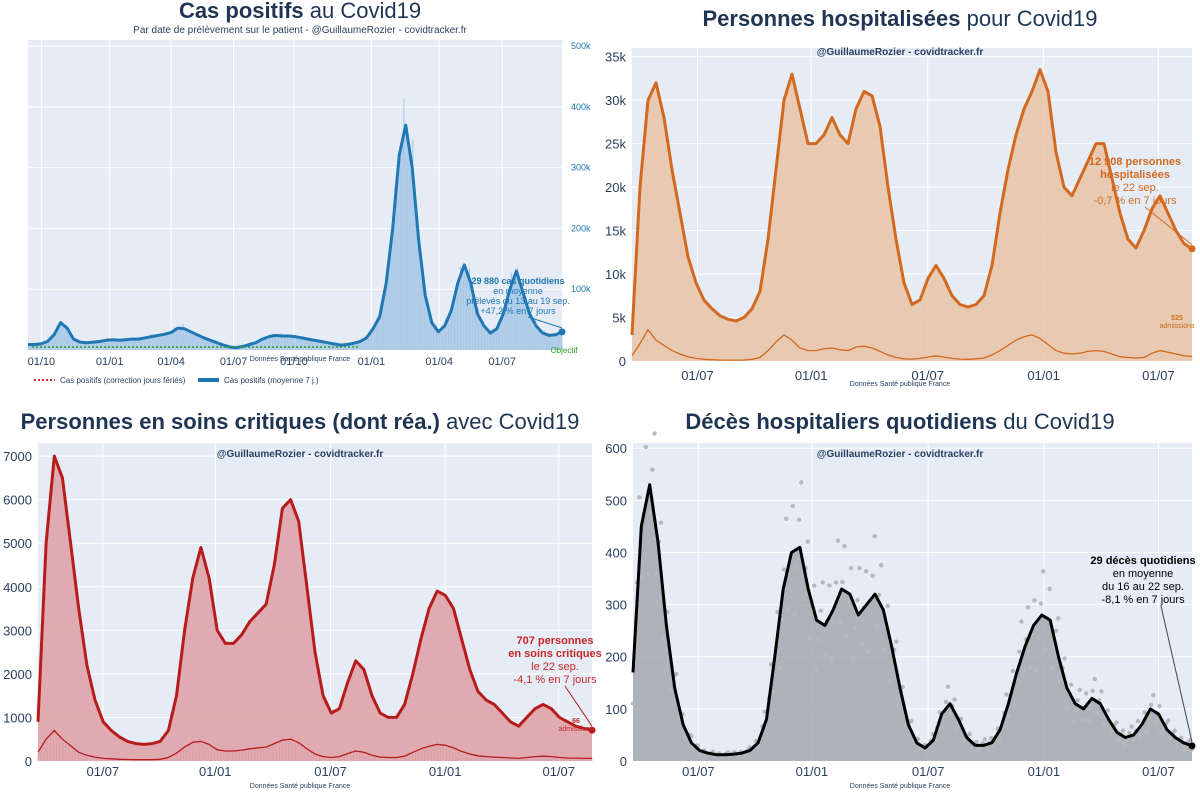 The width and height of the screenshot is (1200, 805). What do you see at coordinates (517, 281) in the screenshot?
I see `cases-annotation-line: 29 880 cas quotidiens` at bounding box center [517, 281].